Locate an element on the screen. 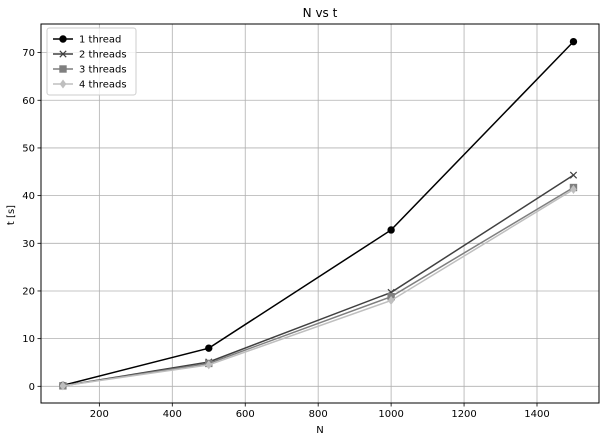 The image size is (609, 441). legend-marker-3-threads is located at coordinates (63, 69).